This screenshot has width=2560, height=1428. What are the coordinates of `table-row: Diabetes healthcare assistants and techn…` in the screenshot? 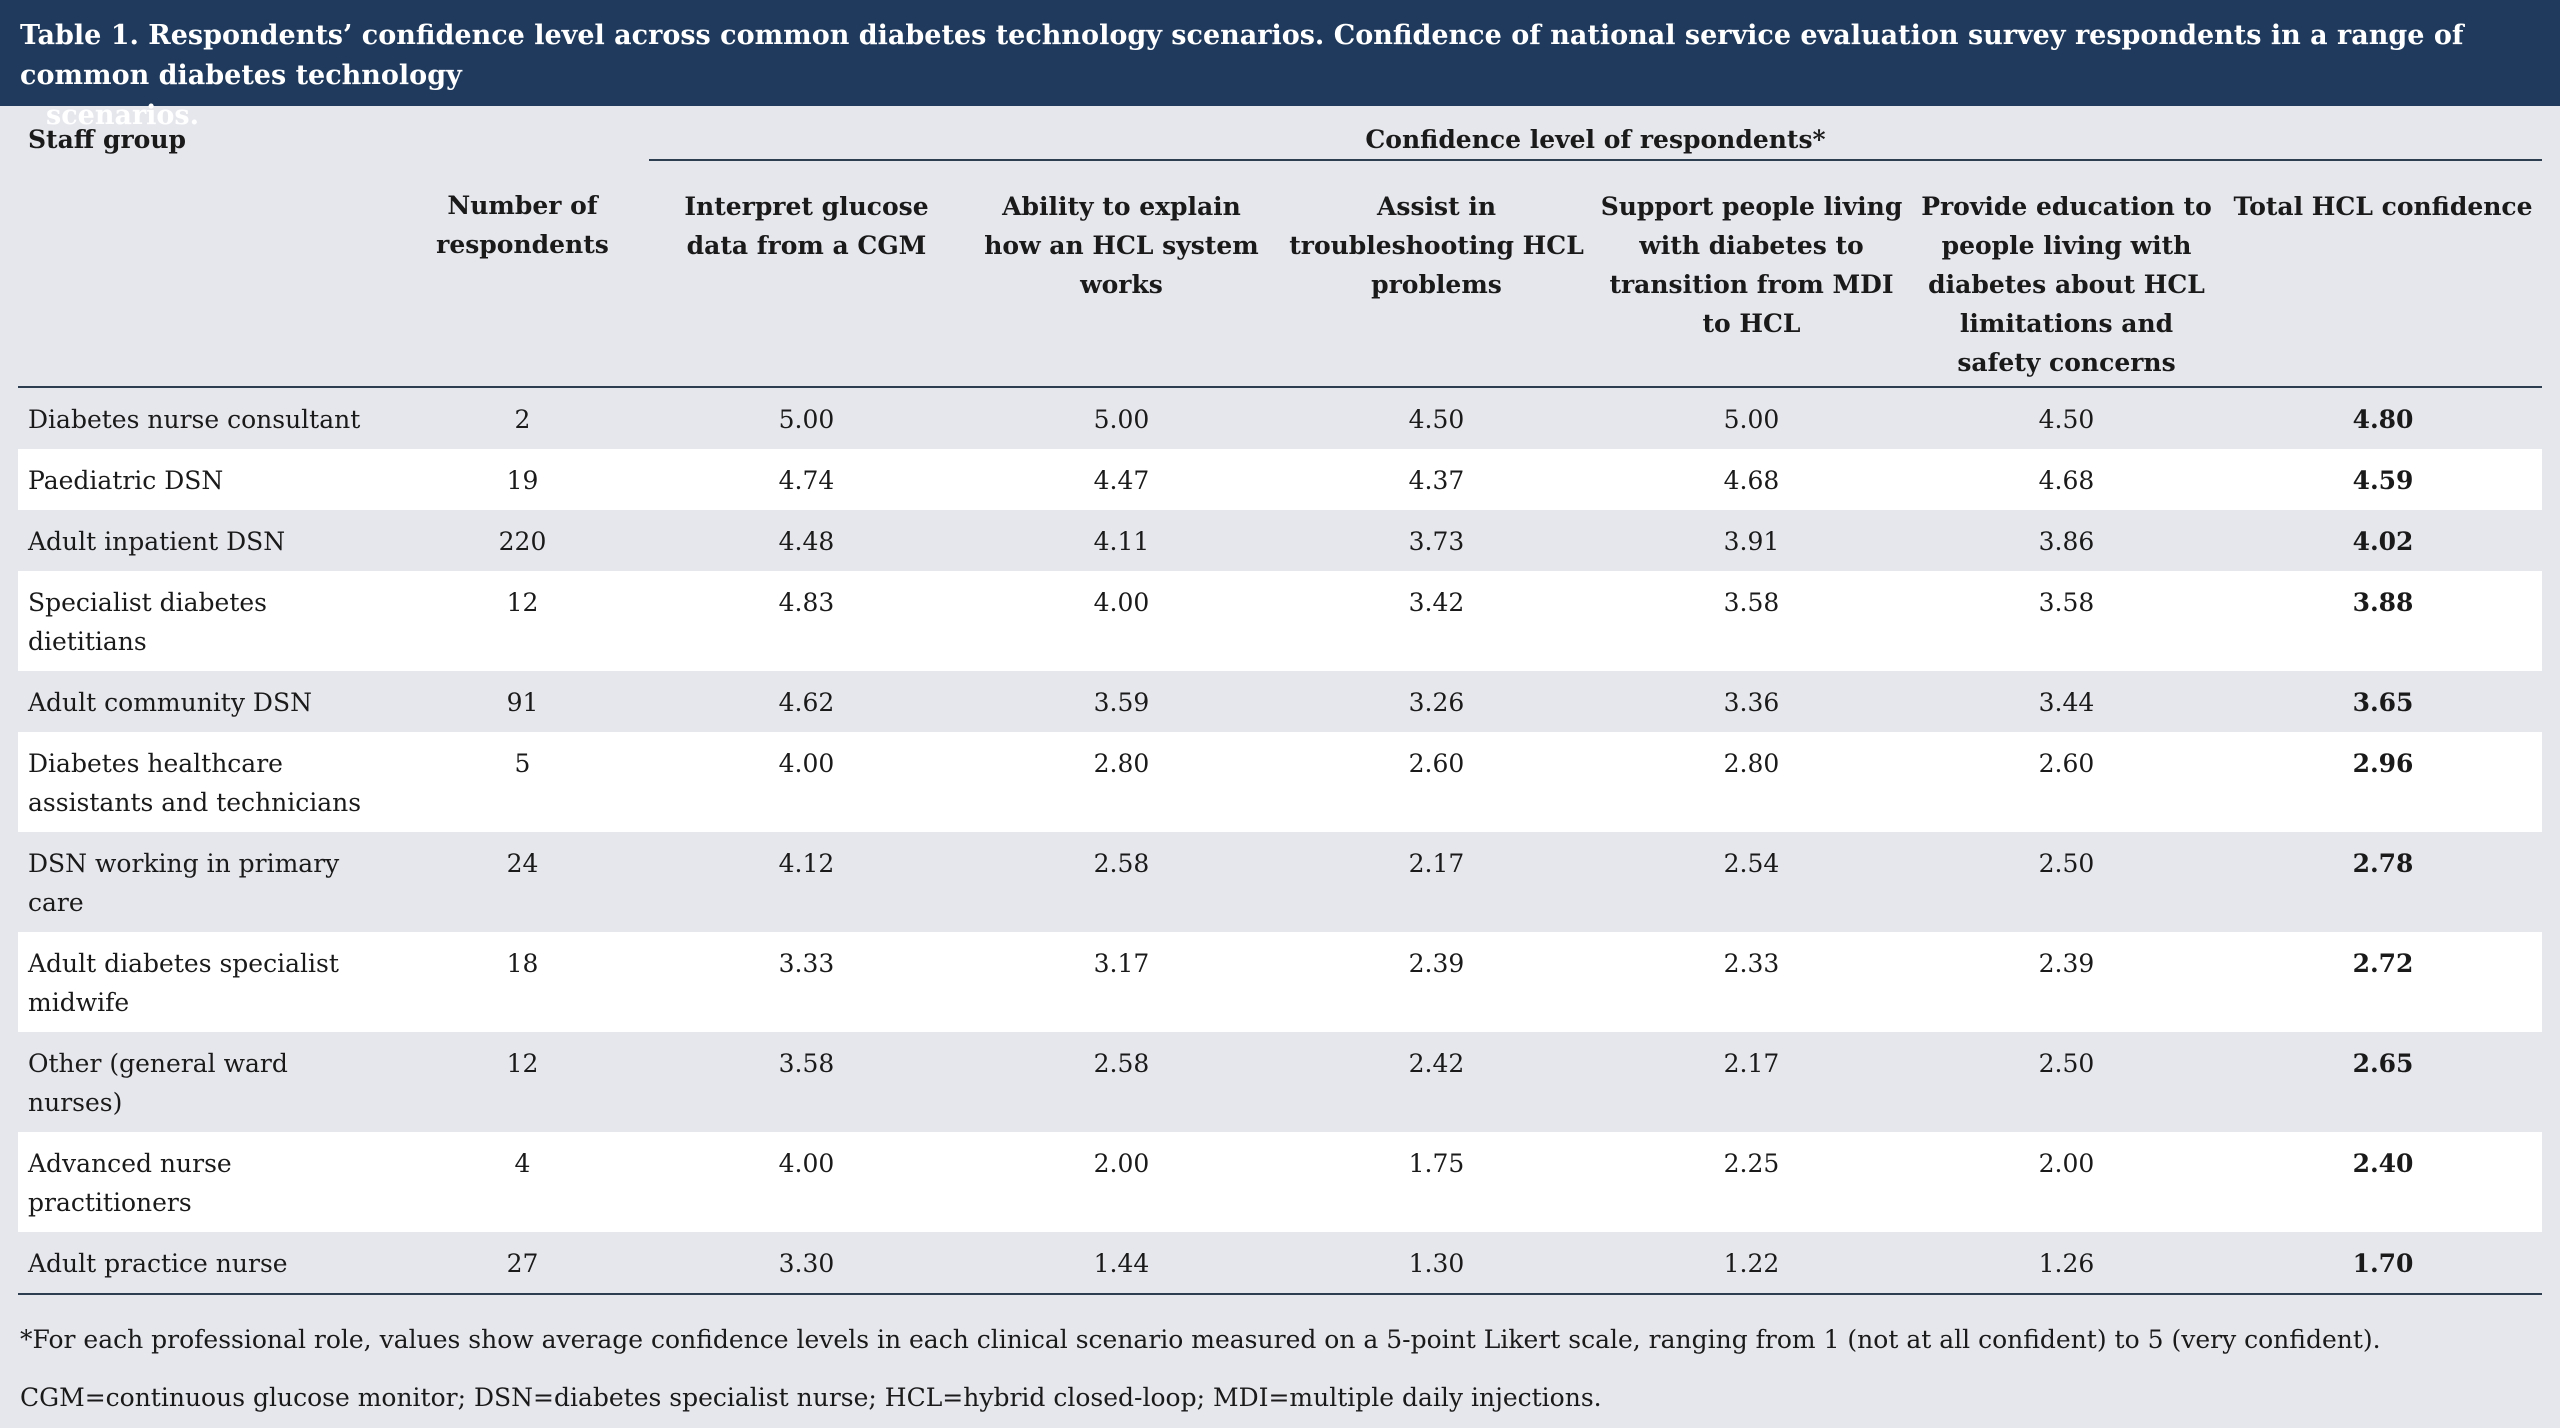 It's located at (1280, 782).